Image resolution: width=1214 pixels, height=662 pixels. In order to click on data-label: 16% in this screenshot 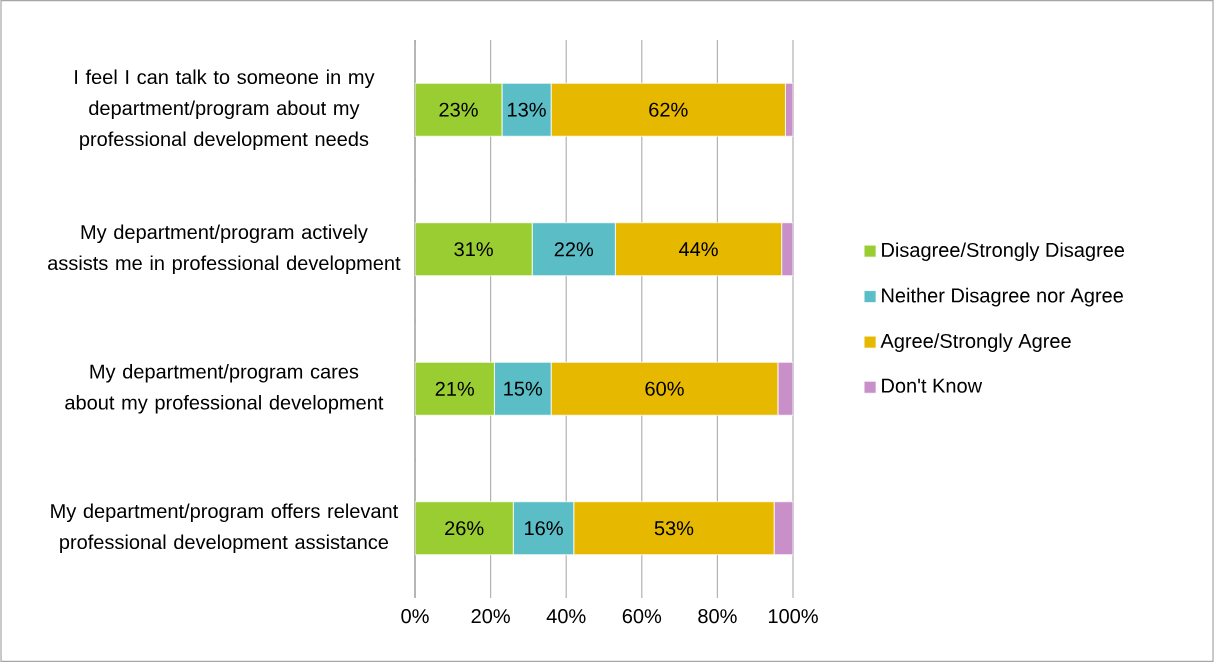, I will do `click(544, 528)`.